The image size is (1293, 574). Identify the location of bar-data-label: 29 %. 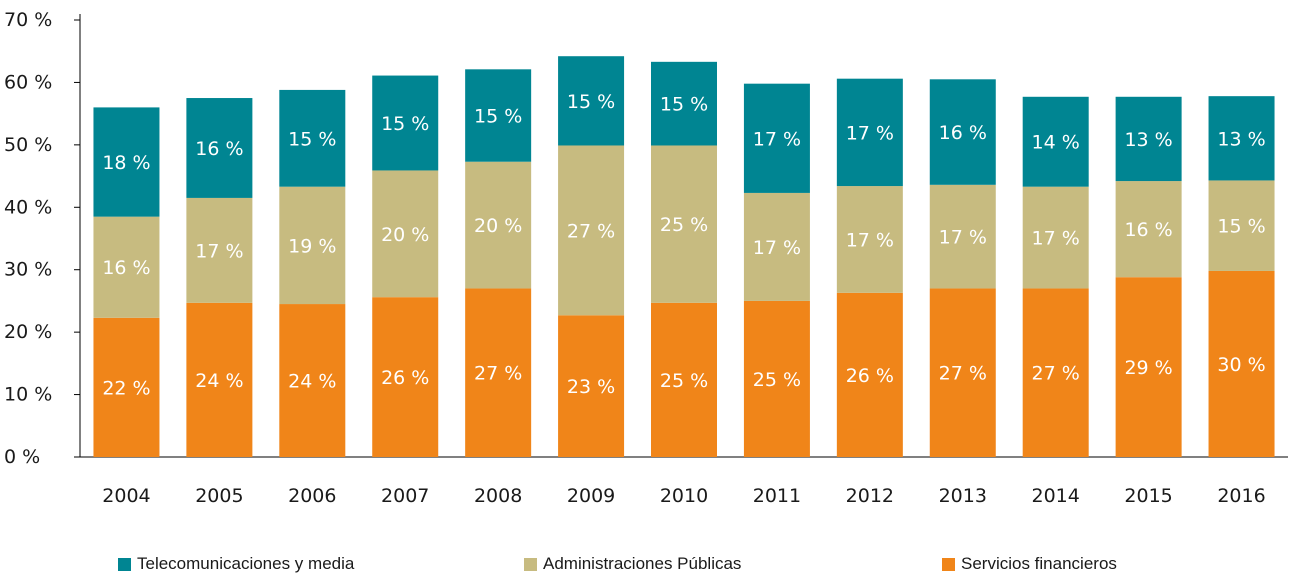
(1148, 368).